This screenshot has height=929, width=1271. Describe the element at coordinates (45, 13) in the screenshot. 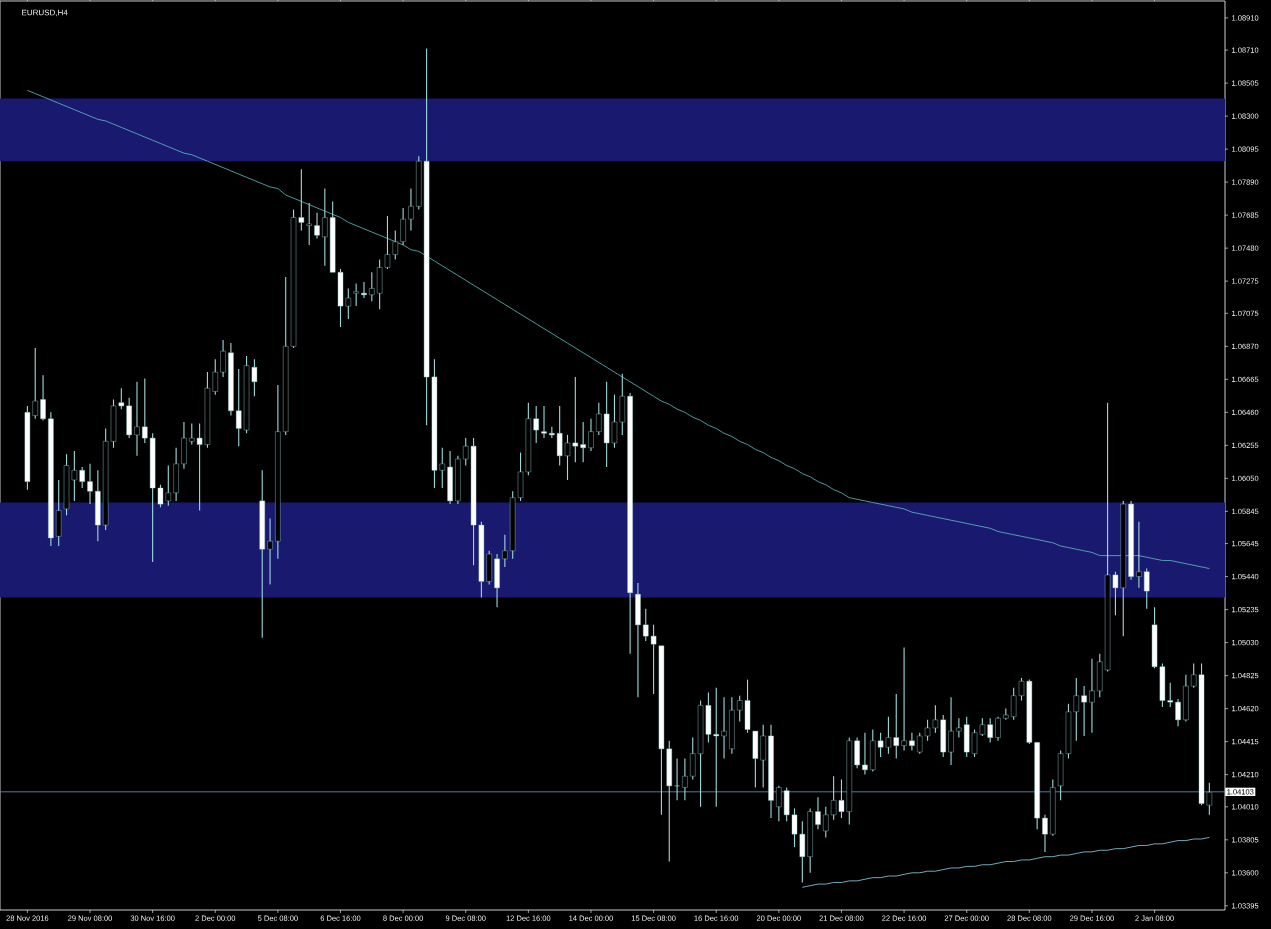

I see `text: EURUSD,H4` at that location.